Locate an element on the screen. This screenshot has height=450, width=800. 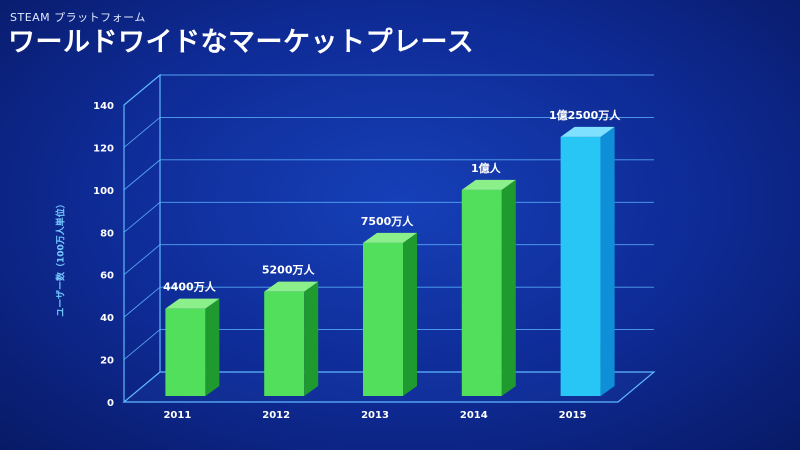
y-tick-label: 40 is located at coordinates (107, 318).